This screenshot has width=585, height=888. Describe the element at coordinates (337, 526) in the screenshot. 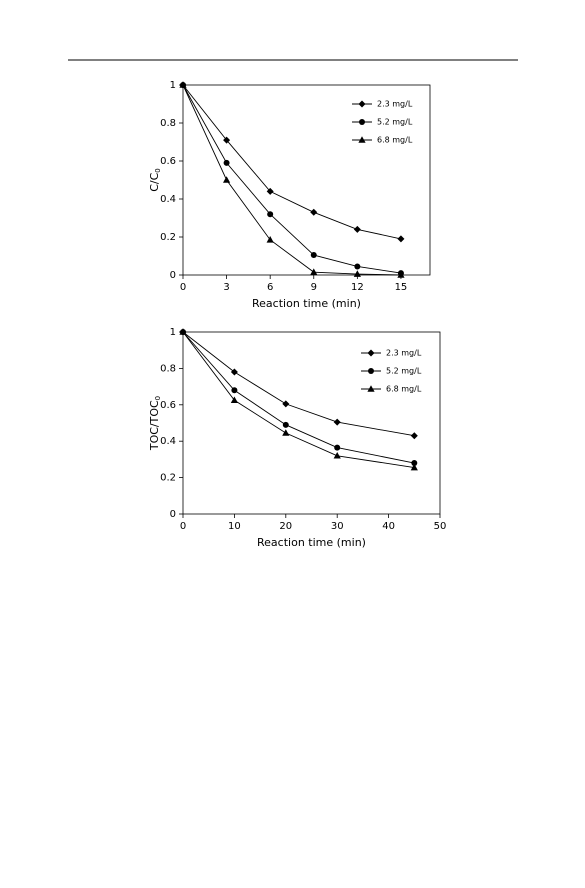

I see `x-tick-label: 30` at that location.